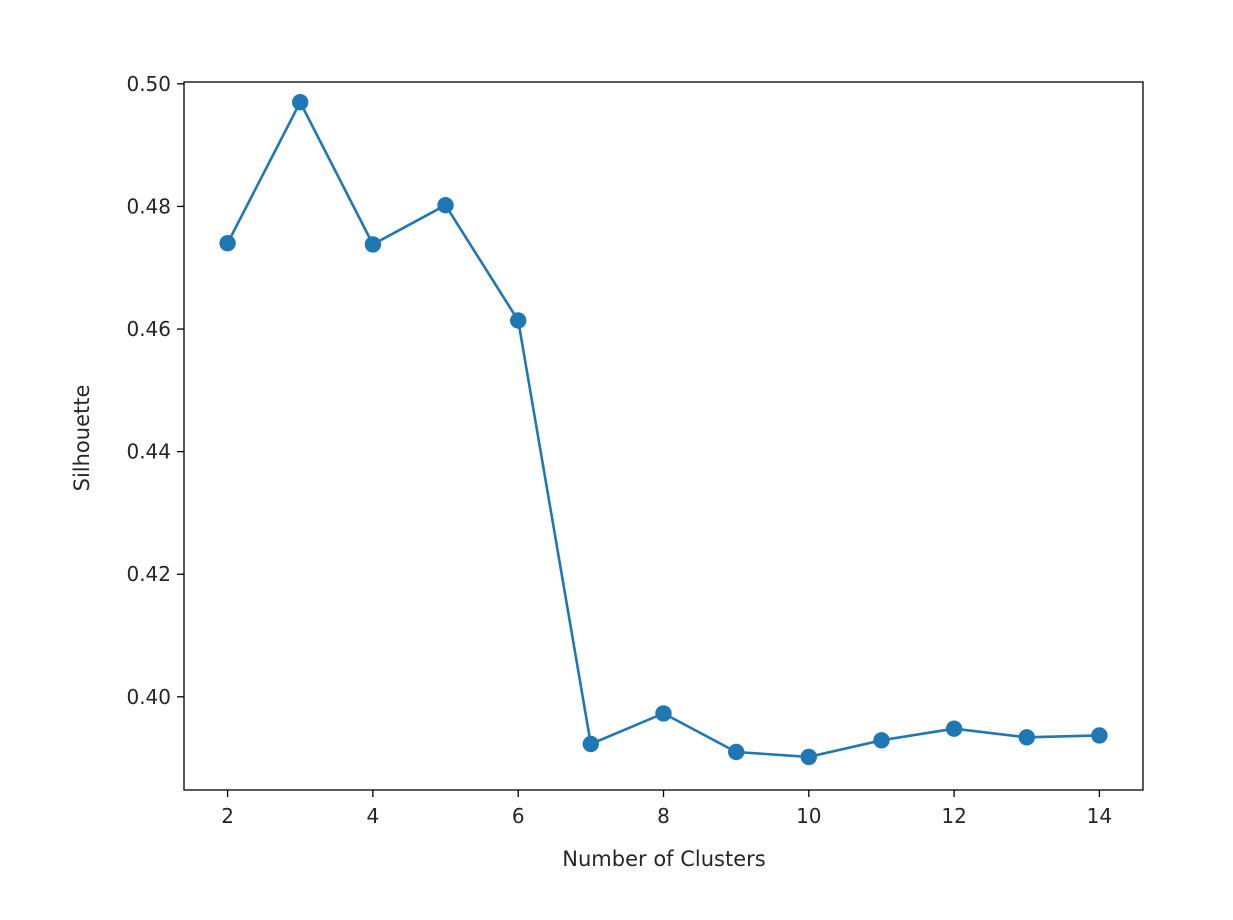 Image resolution: width=1233 pixels, height=920 pixels. I want to click on y-tick-label: 0.42, so click(148, 574).